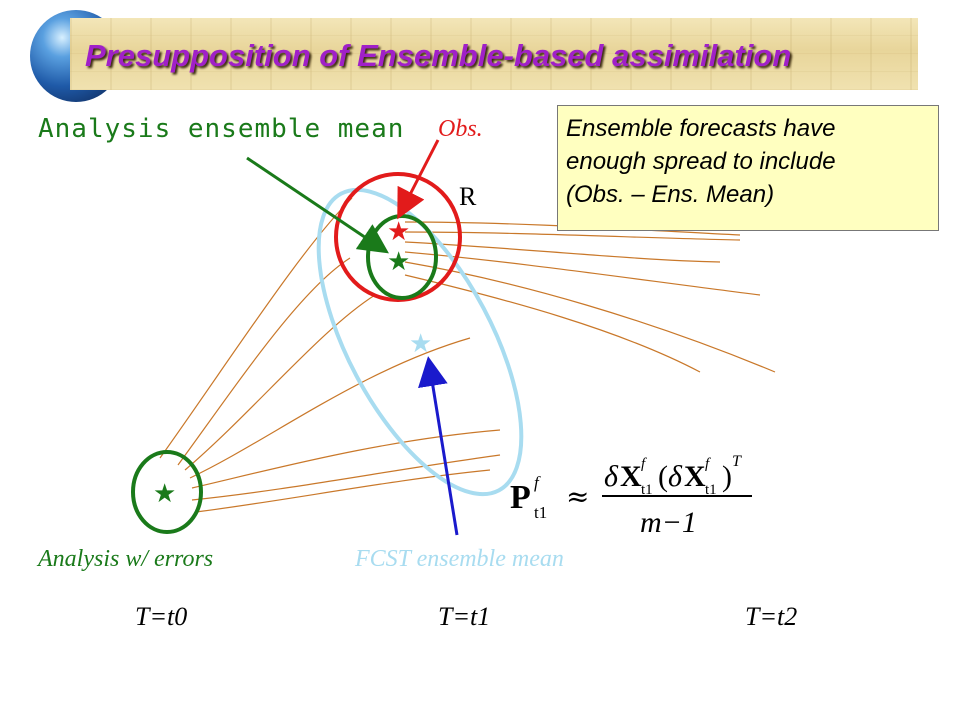  What do you see at coordinates (398, 232) in the screenshot?
I see `obs-star: ★` at bounding box center [398, 232].